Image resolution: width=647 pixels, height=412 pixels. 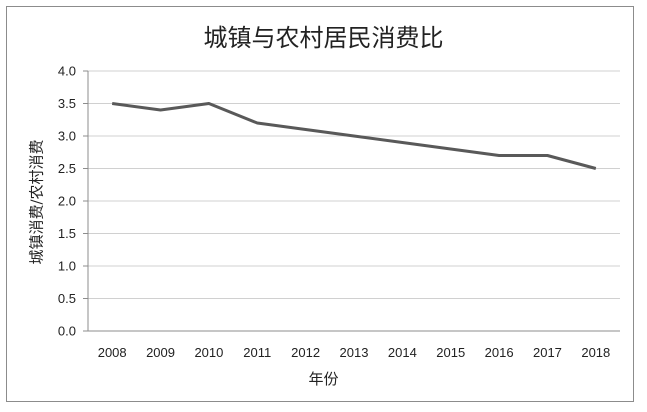 What do you see at coordinates (67, 71) in the screenshot?
I see `y-tick-label: 4.0` at bounding box center [67, 71].